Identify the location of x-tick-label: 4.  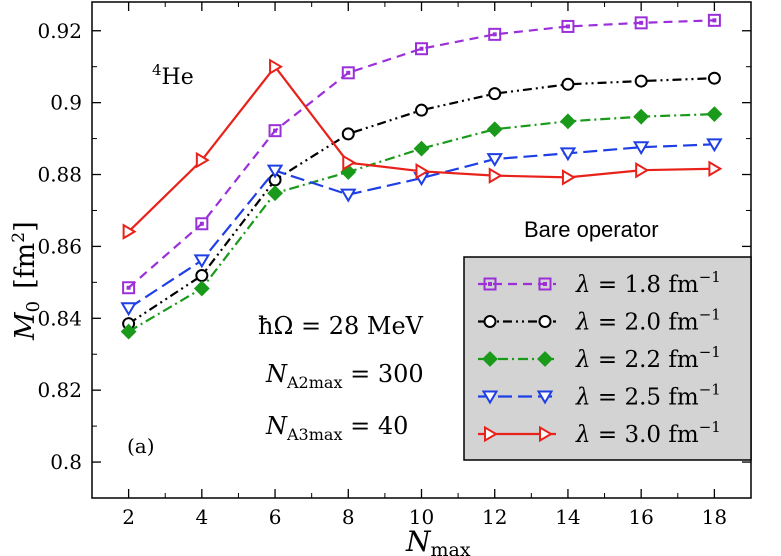
(201, 517).